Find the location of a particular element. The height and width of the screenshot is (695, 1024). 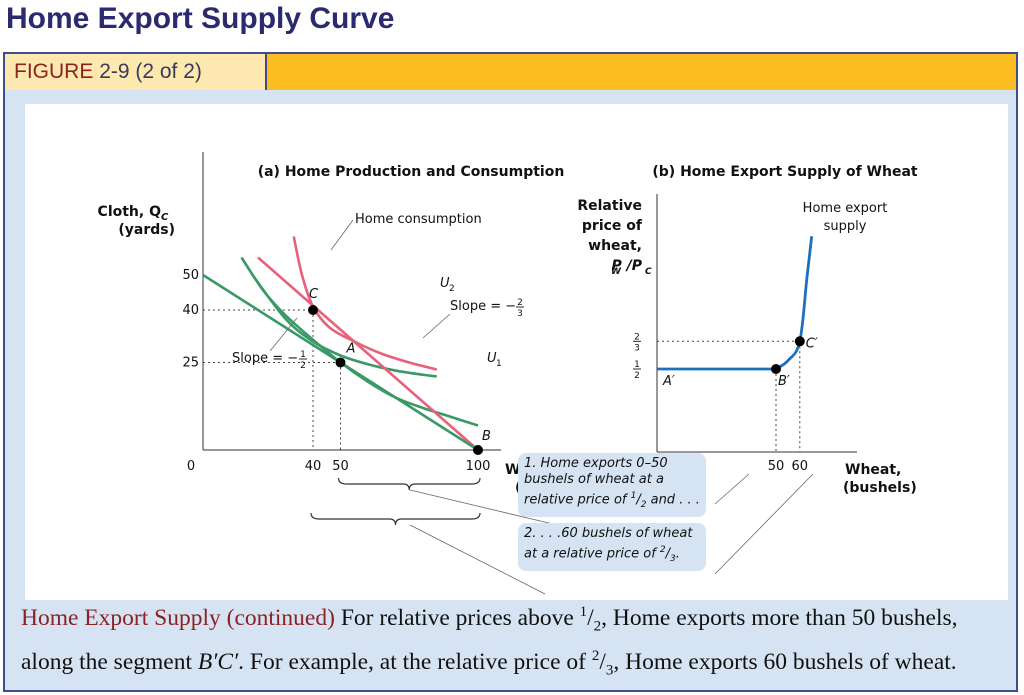

note2-line2b: . is located at coordinates (677, 554).